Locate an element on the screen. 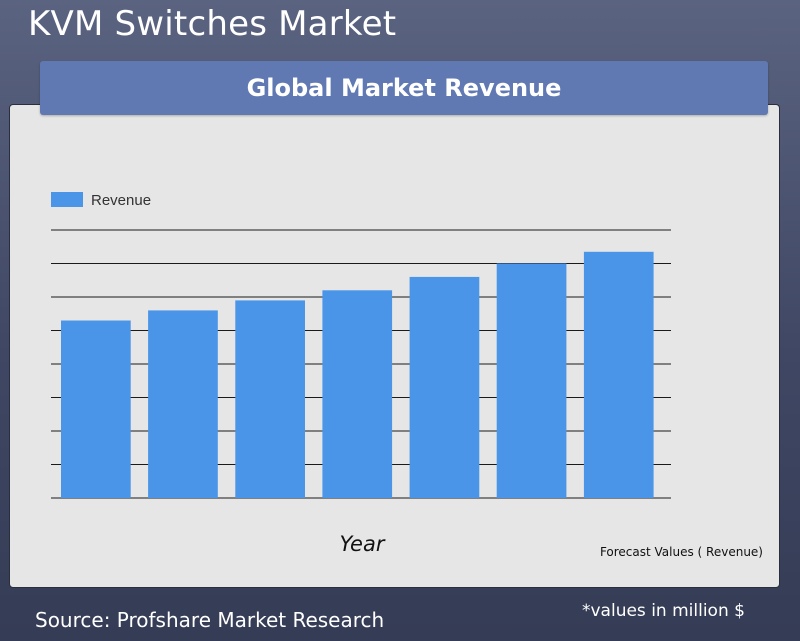  legend-swatch is located at coordinates (67, 199).